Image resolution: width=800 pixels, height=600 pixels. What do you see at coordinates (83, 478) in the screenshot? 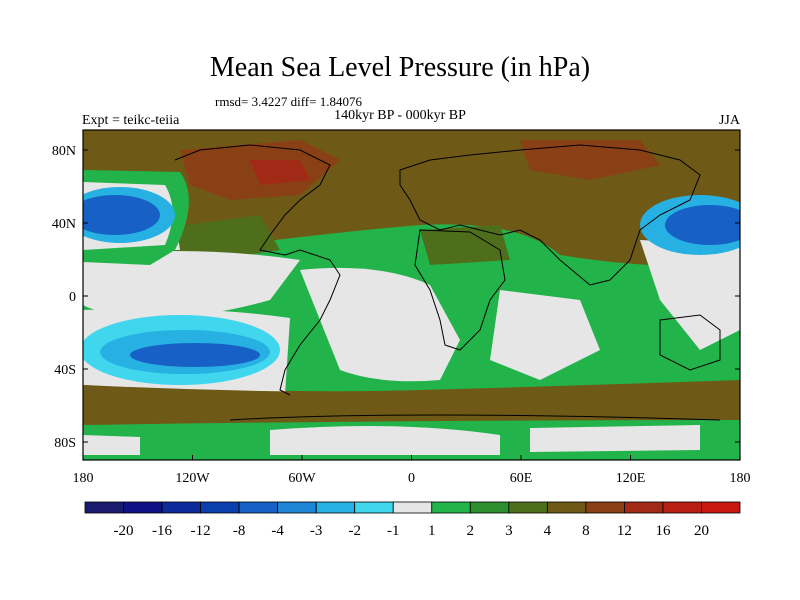
I see `lon-label-180-west: 180` at bounding box center [83, 478].